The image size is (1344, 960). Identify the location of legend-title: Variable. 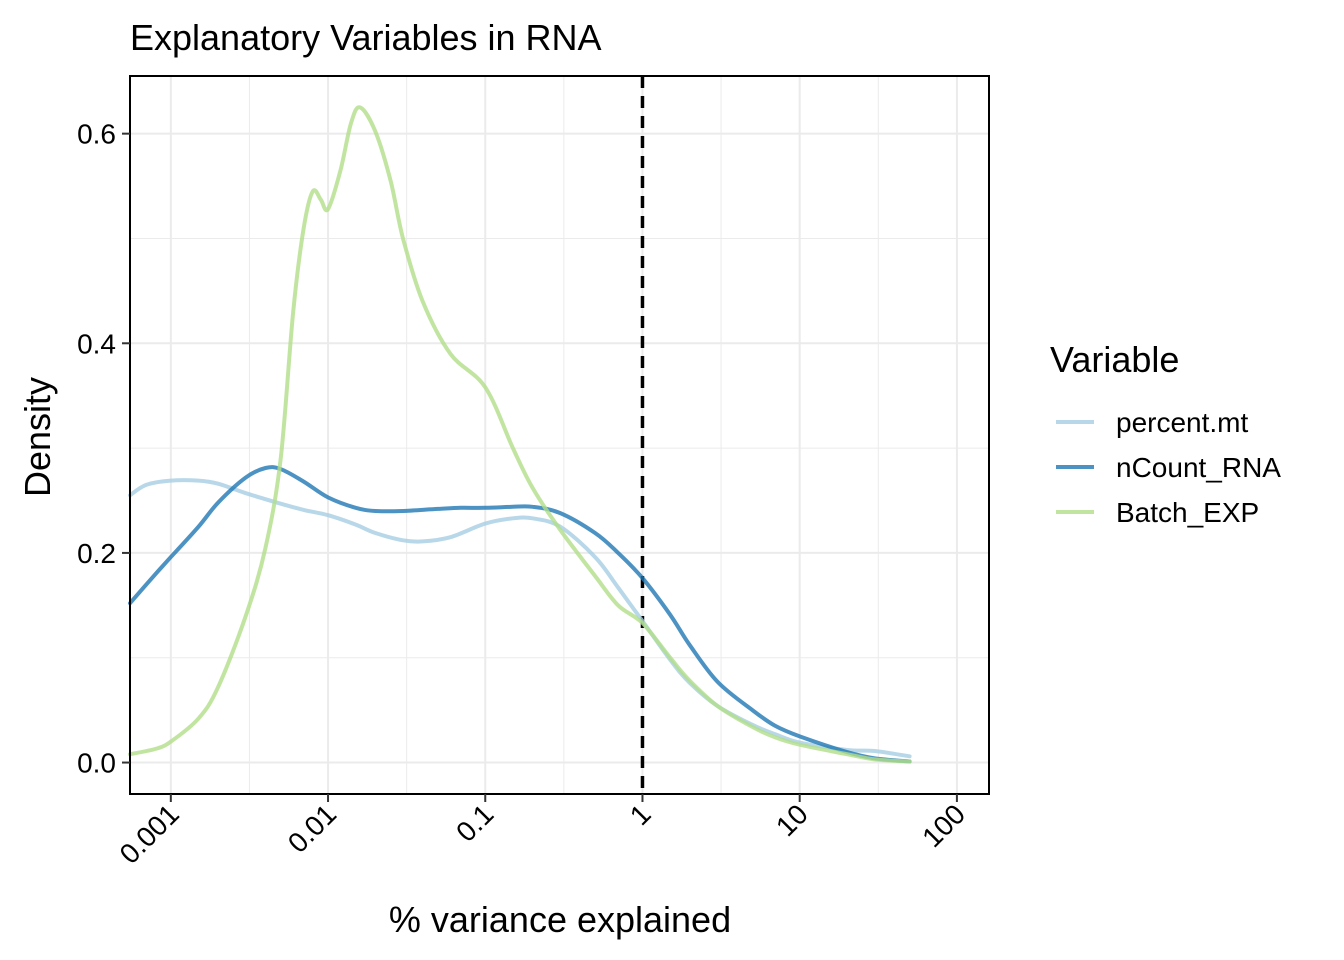
(1114, 359).